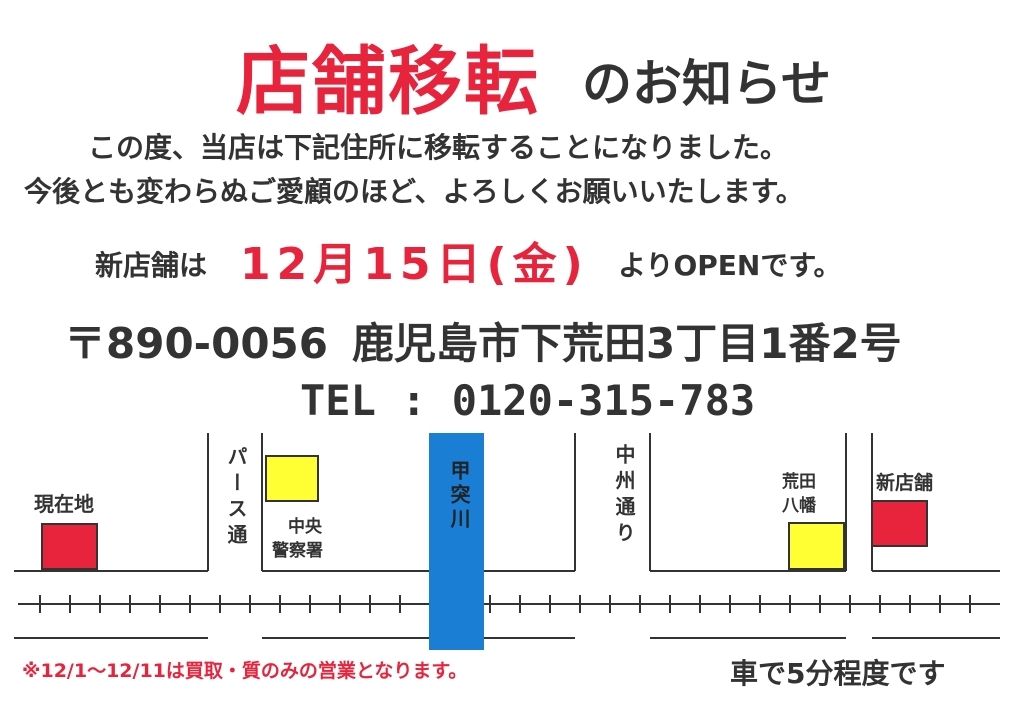  What do you see at coordinates (456, 541) in the screenshot?
I see `river` at bounding box center [456, 541].